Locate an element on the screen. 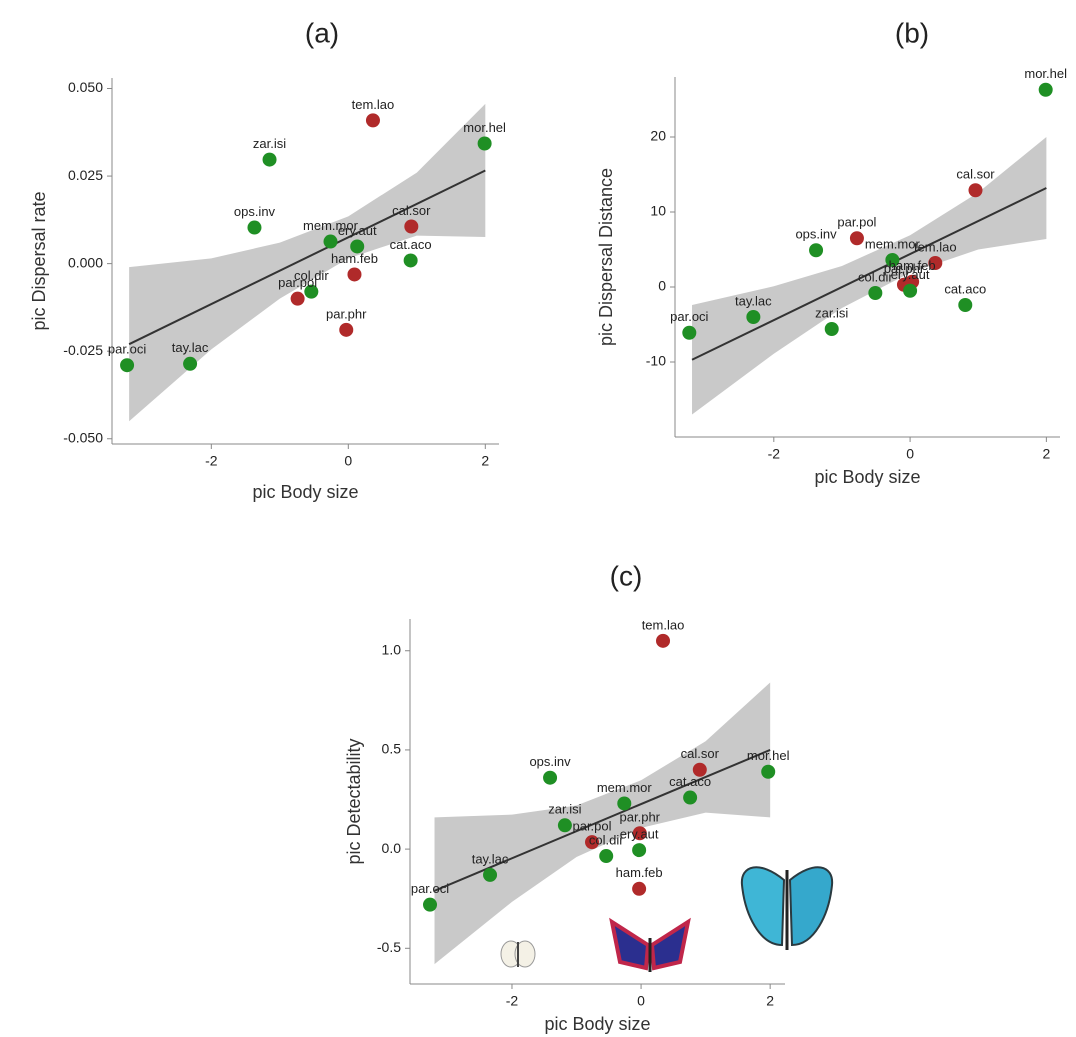 This screenshot has height=1037, width=1076. y-tick-label: -0.050 is located at coordinates (83, 437).